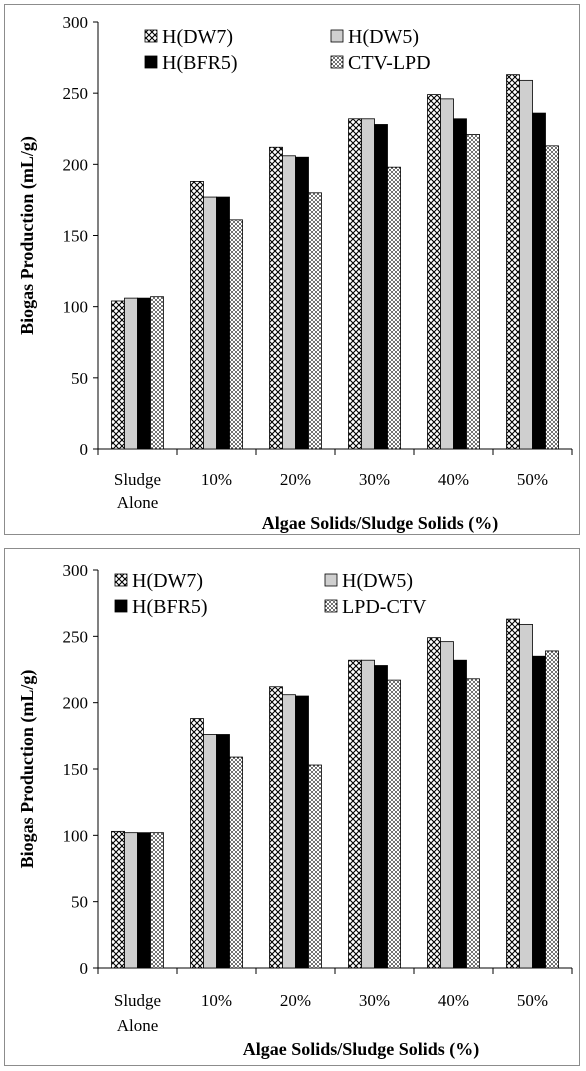 The image size is (586, 1071). Describe the element at coordinates (384, 607) in the screenshot. I see `legend-label: LPD-CTV` at that location.